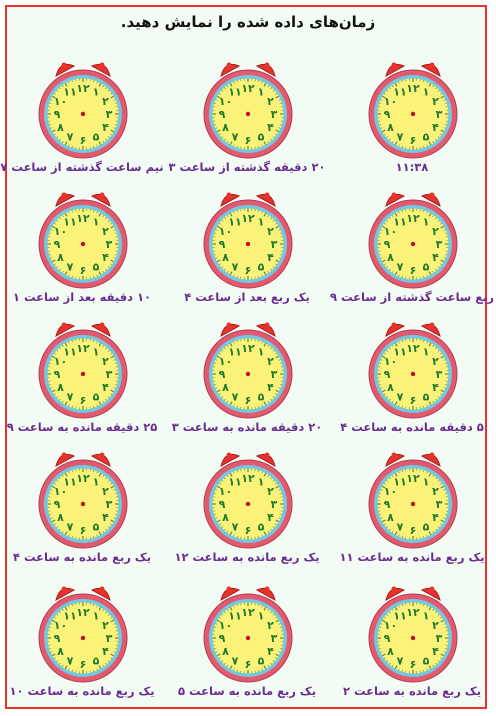  I want to click on clock-caption: یک ربع بعد از ساعت ۴, so click(247, 297).